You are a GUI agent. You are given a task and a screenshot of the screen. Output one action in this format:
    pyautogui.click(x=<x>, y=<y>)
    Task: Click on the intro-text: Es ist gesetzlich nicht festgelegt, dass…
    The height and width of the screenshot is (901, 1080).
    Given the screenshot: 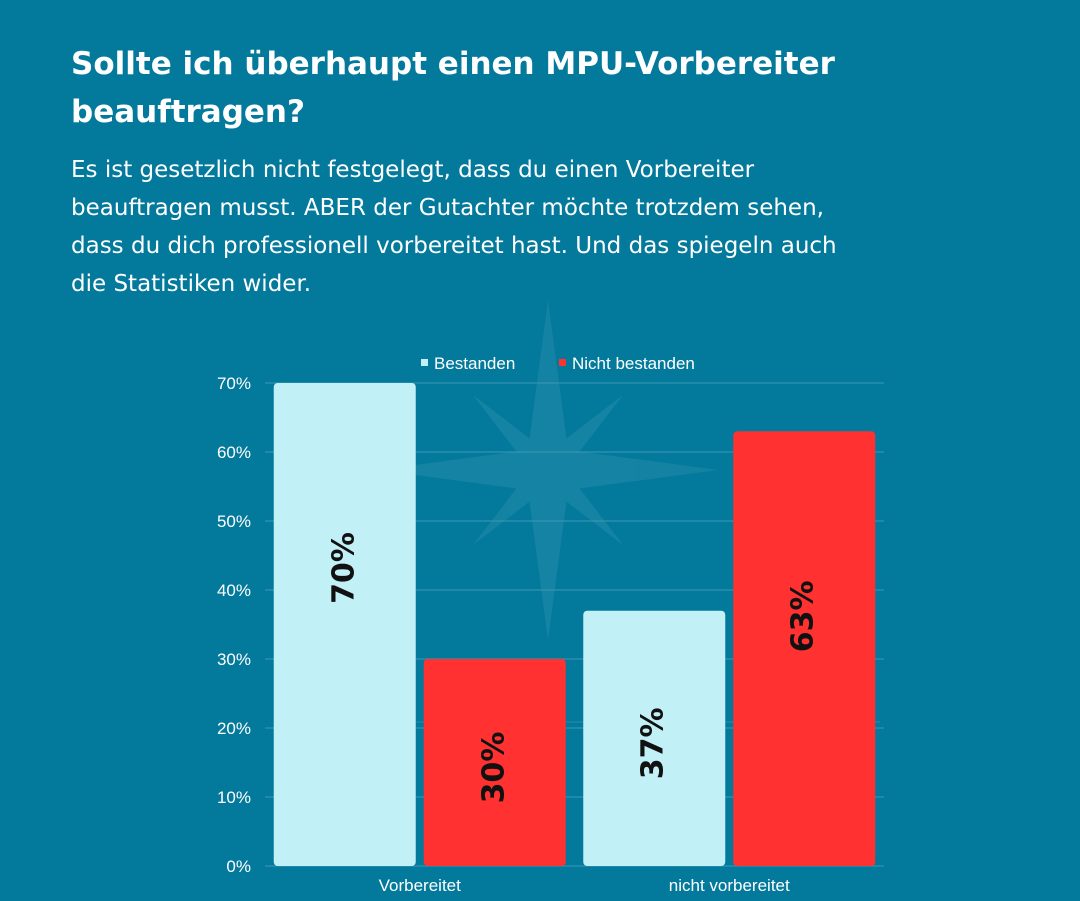 What is the action you would take?
    pyautogui.click(x=454, y=227)
    